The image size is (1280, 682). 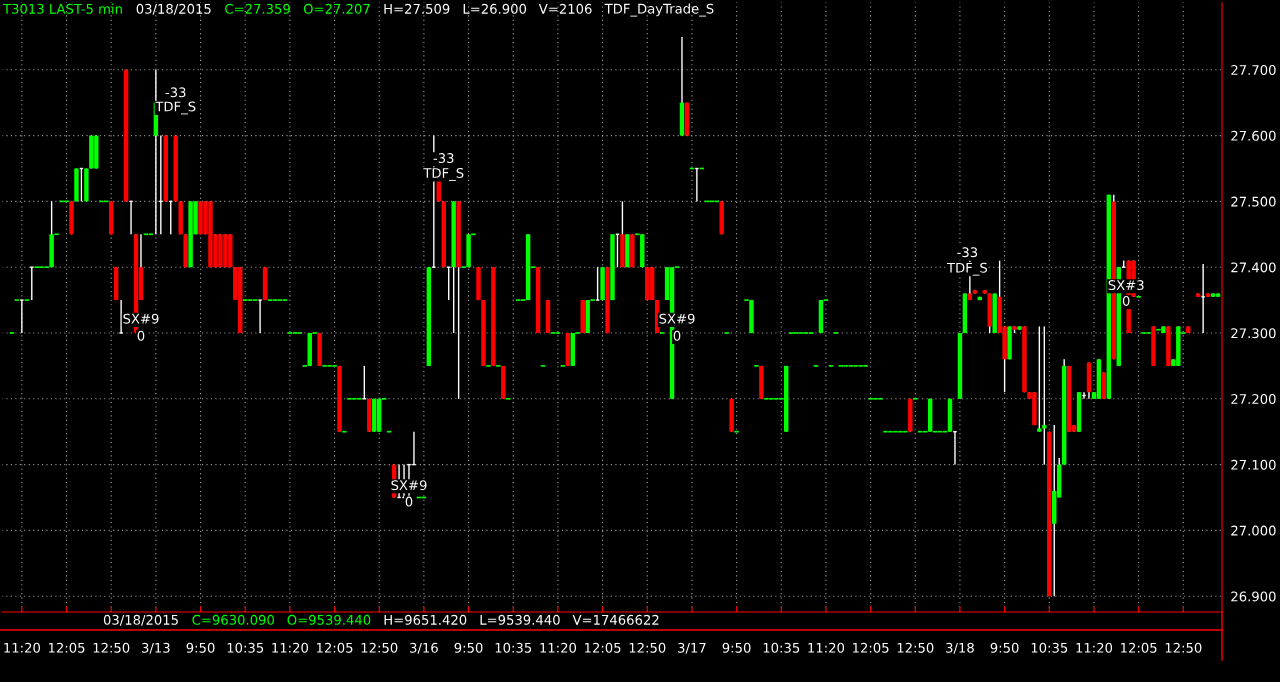 I want to click on x-tick-label: 3/18, so click(x=960, y=648).